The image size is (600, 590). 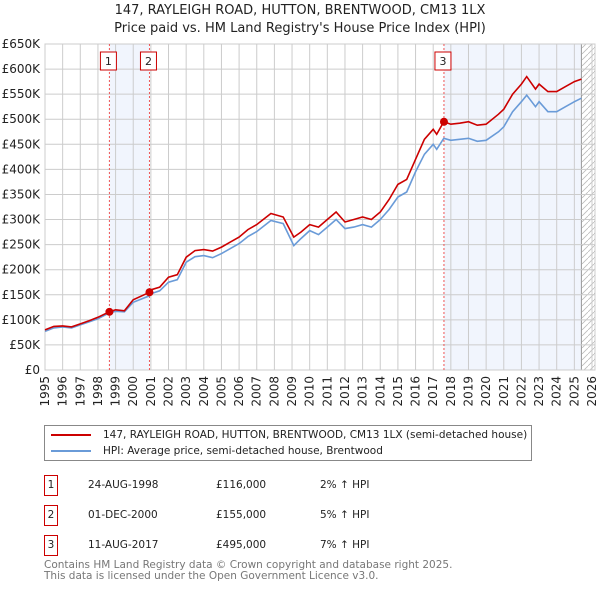 I want to click on x-tick-label: 1996, so click(x=63, y=391).